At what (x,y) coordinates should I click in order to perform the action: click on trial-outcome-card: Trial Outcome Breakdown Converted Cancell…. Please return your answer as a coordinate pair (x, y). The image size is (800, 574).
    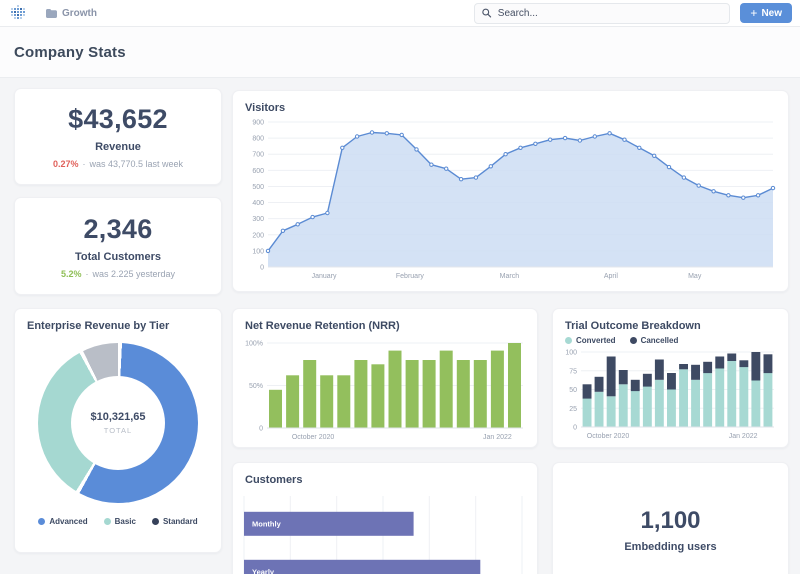
    Looking at the image, I should click on (670, 378).